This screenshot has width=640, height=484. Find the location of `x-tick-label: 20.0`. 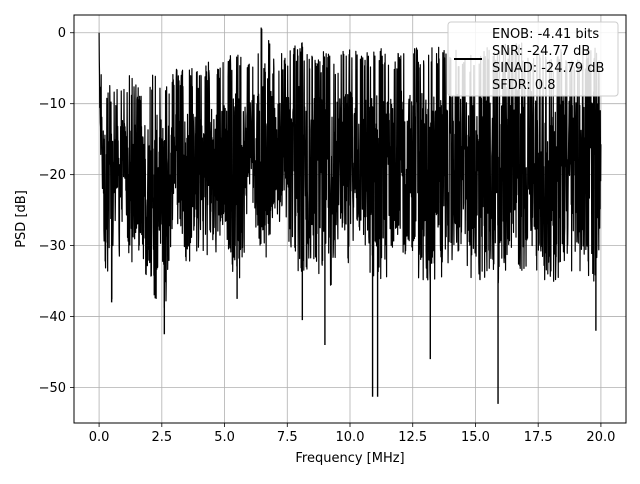

x-tick-label: 20.0 is located at coordinates (600, 437).